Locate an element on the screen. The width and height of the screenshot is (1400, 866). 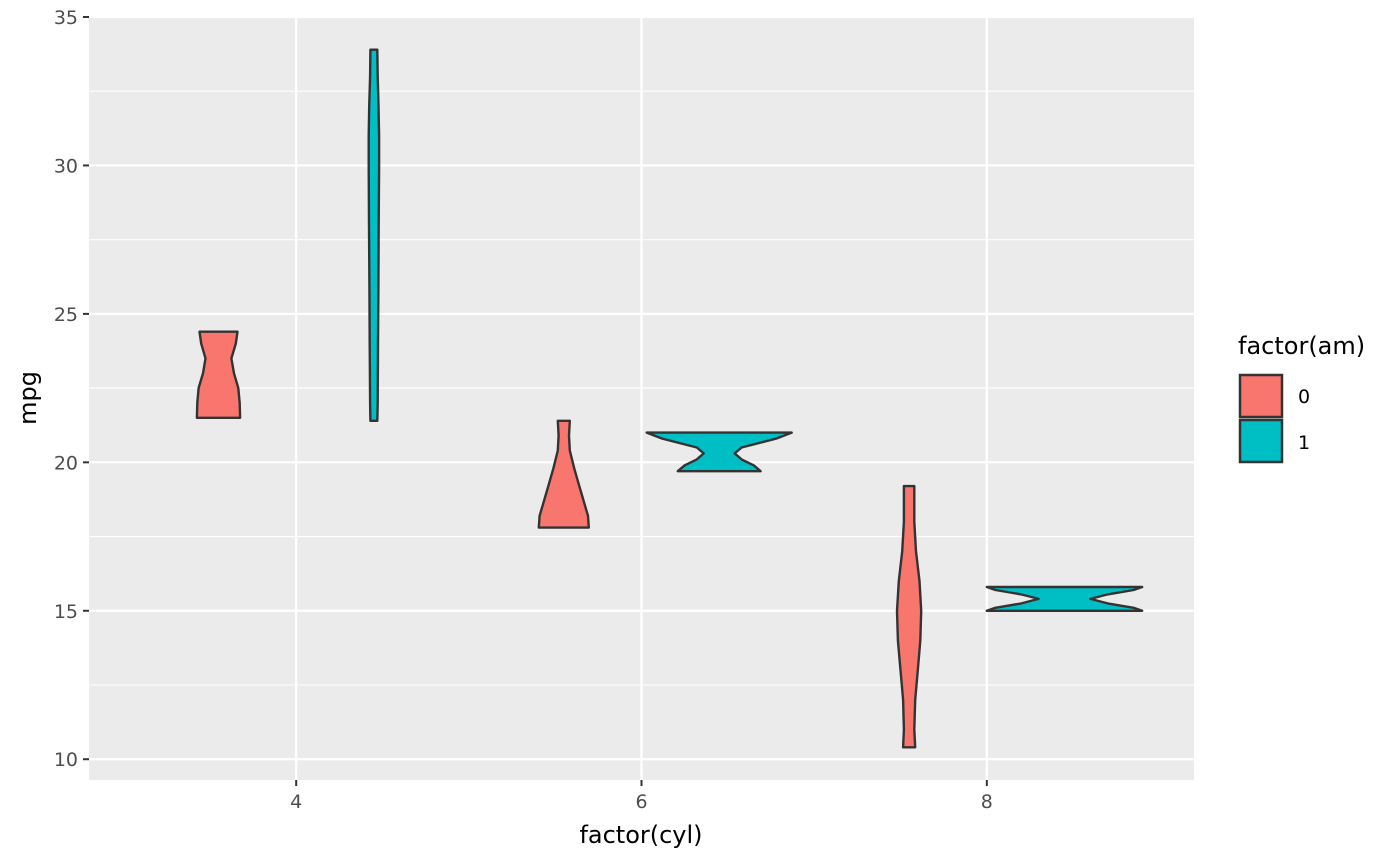
x-axis: 4 6 8 is located at coordinates (641, 796).